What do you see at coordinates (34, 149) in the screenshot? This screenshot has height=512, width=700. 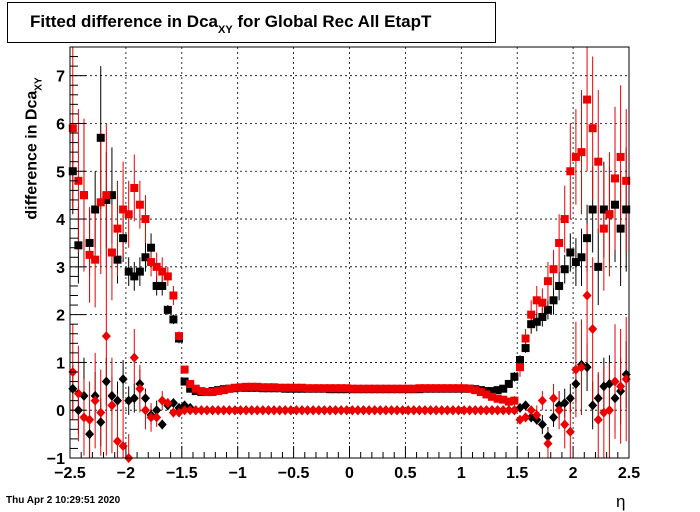 I see `y-axis-label: difference in DcaXY` at bounding box center [34, 149].